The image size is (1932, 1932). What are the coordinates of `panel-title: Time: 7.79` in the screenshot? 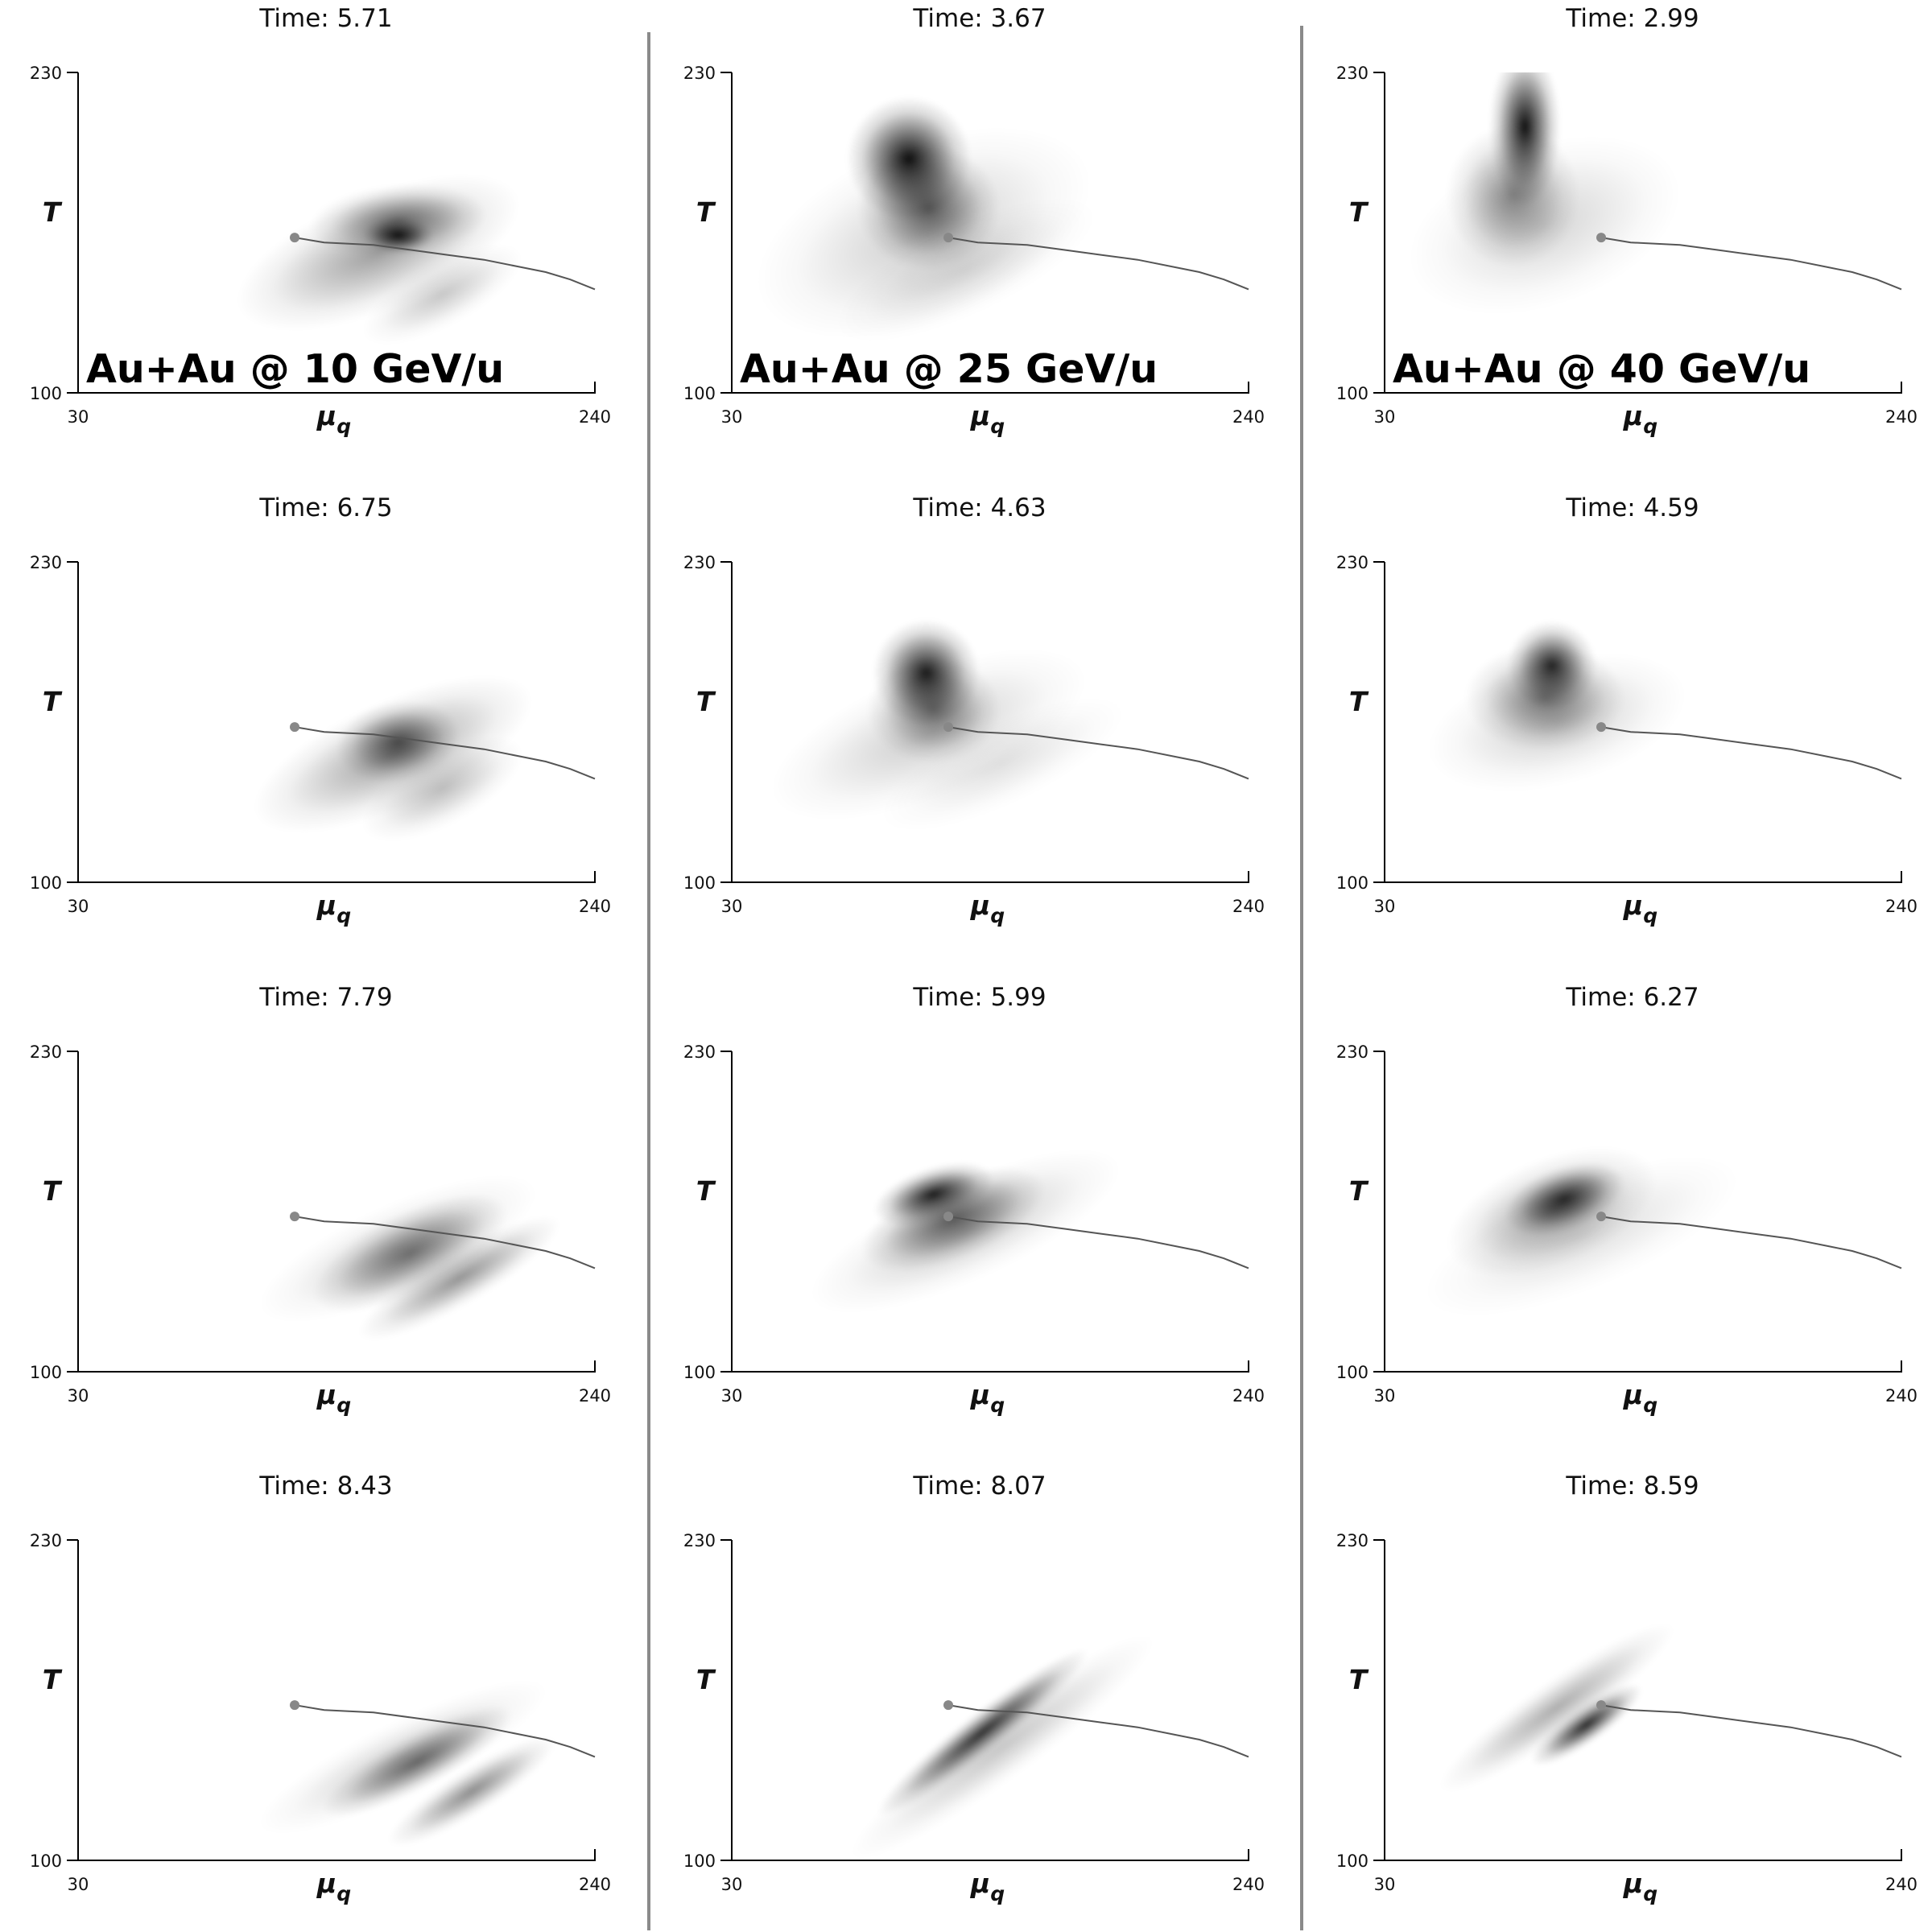 It's located at (325, 997).